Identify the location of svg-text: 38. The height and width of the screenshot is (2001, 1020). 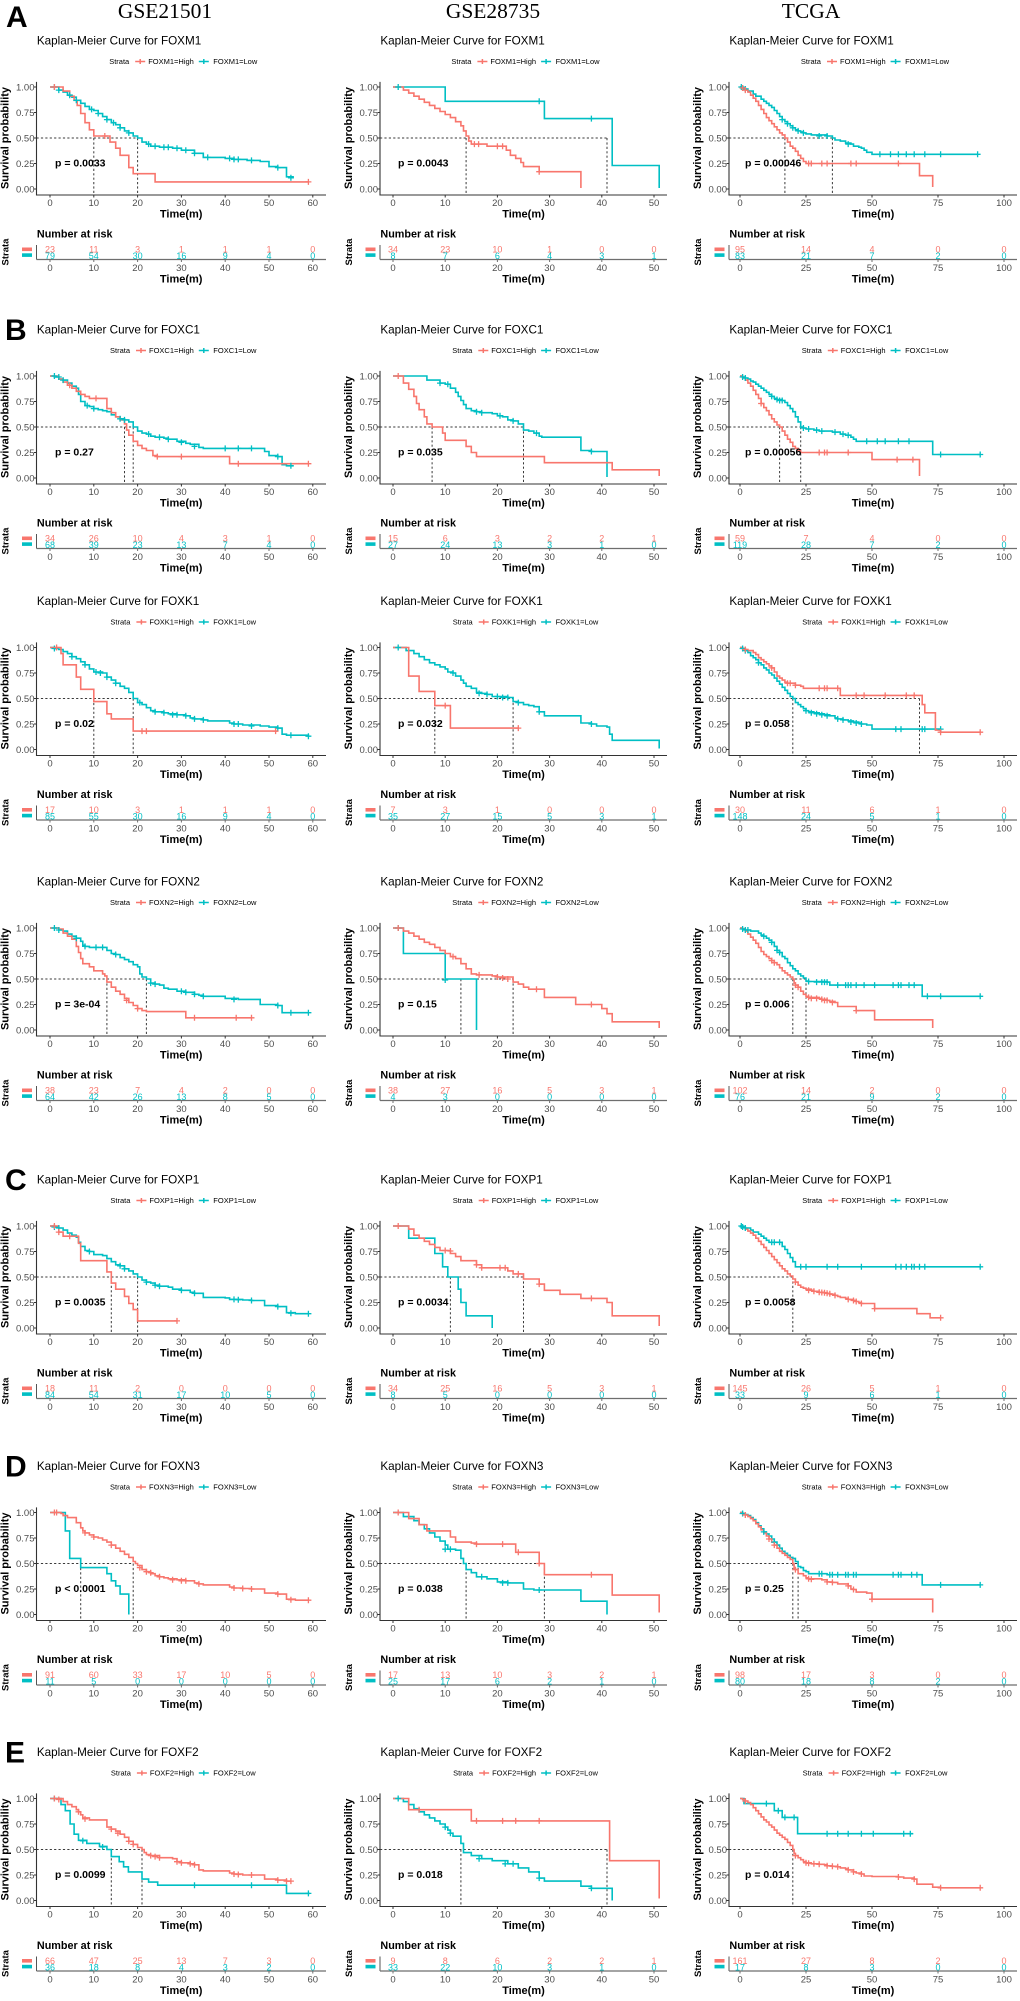
(393, 1090).